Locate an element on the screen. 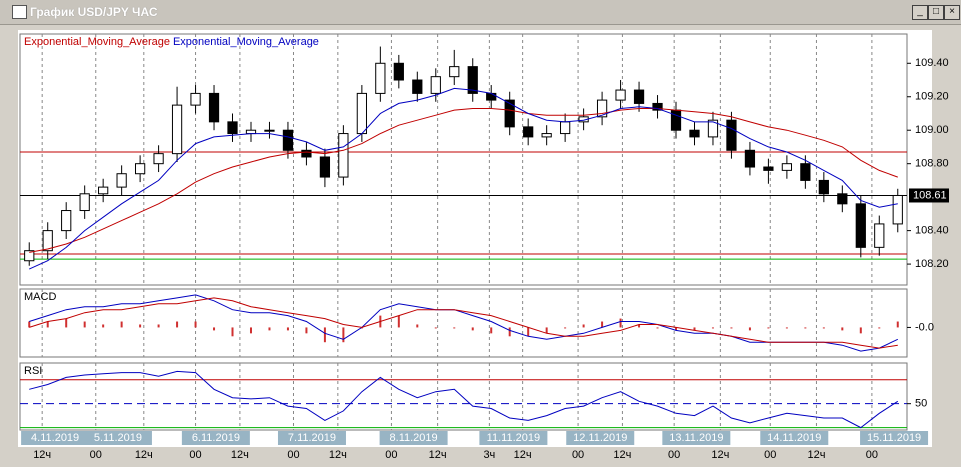  y-tick-label: 109.00 is located at coordinates (932, 130).